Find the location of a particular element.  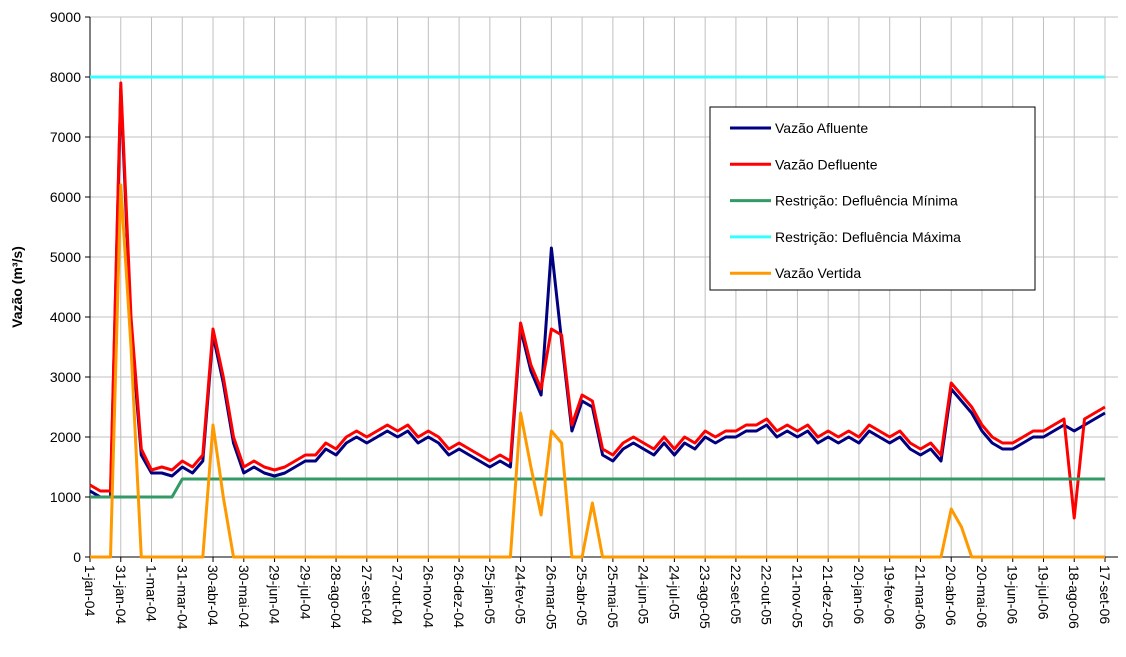

x-tick-label: 19-jun-06 is located at coordinates (1013, 594).